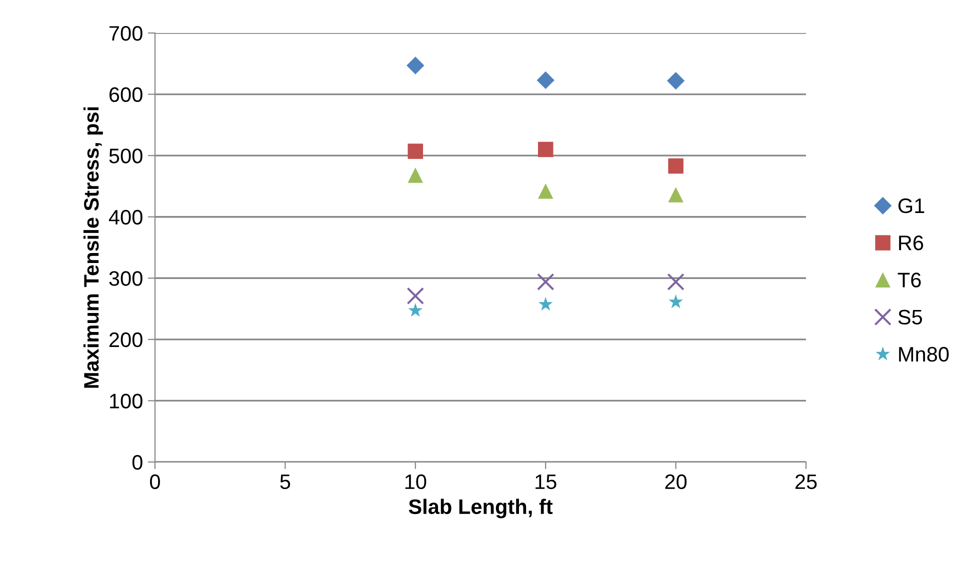  Describe the element at coordinates (415, 482) in the screenshot. I see `x-tick-label: 10` at that location.